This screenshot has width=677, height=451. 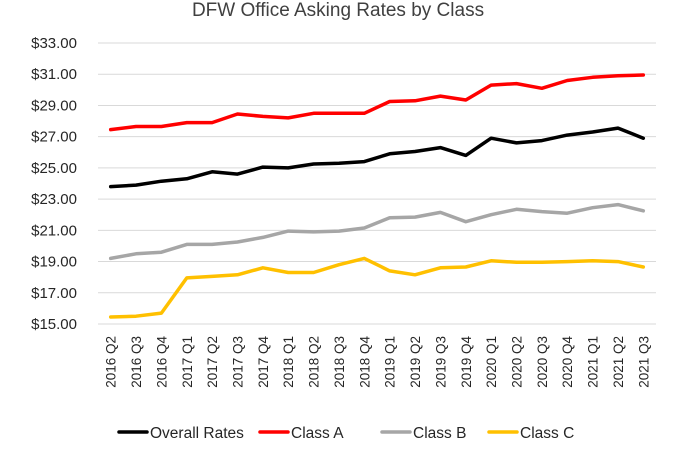 I want to click on x-tick-label: 2020 Q3, so click(x=542, y=362).